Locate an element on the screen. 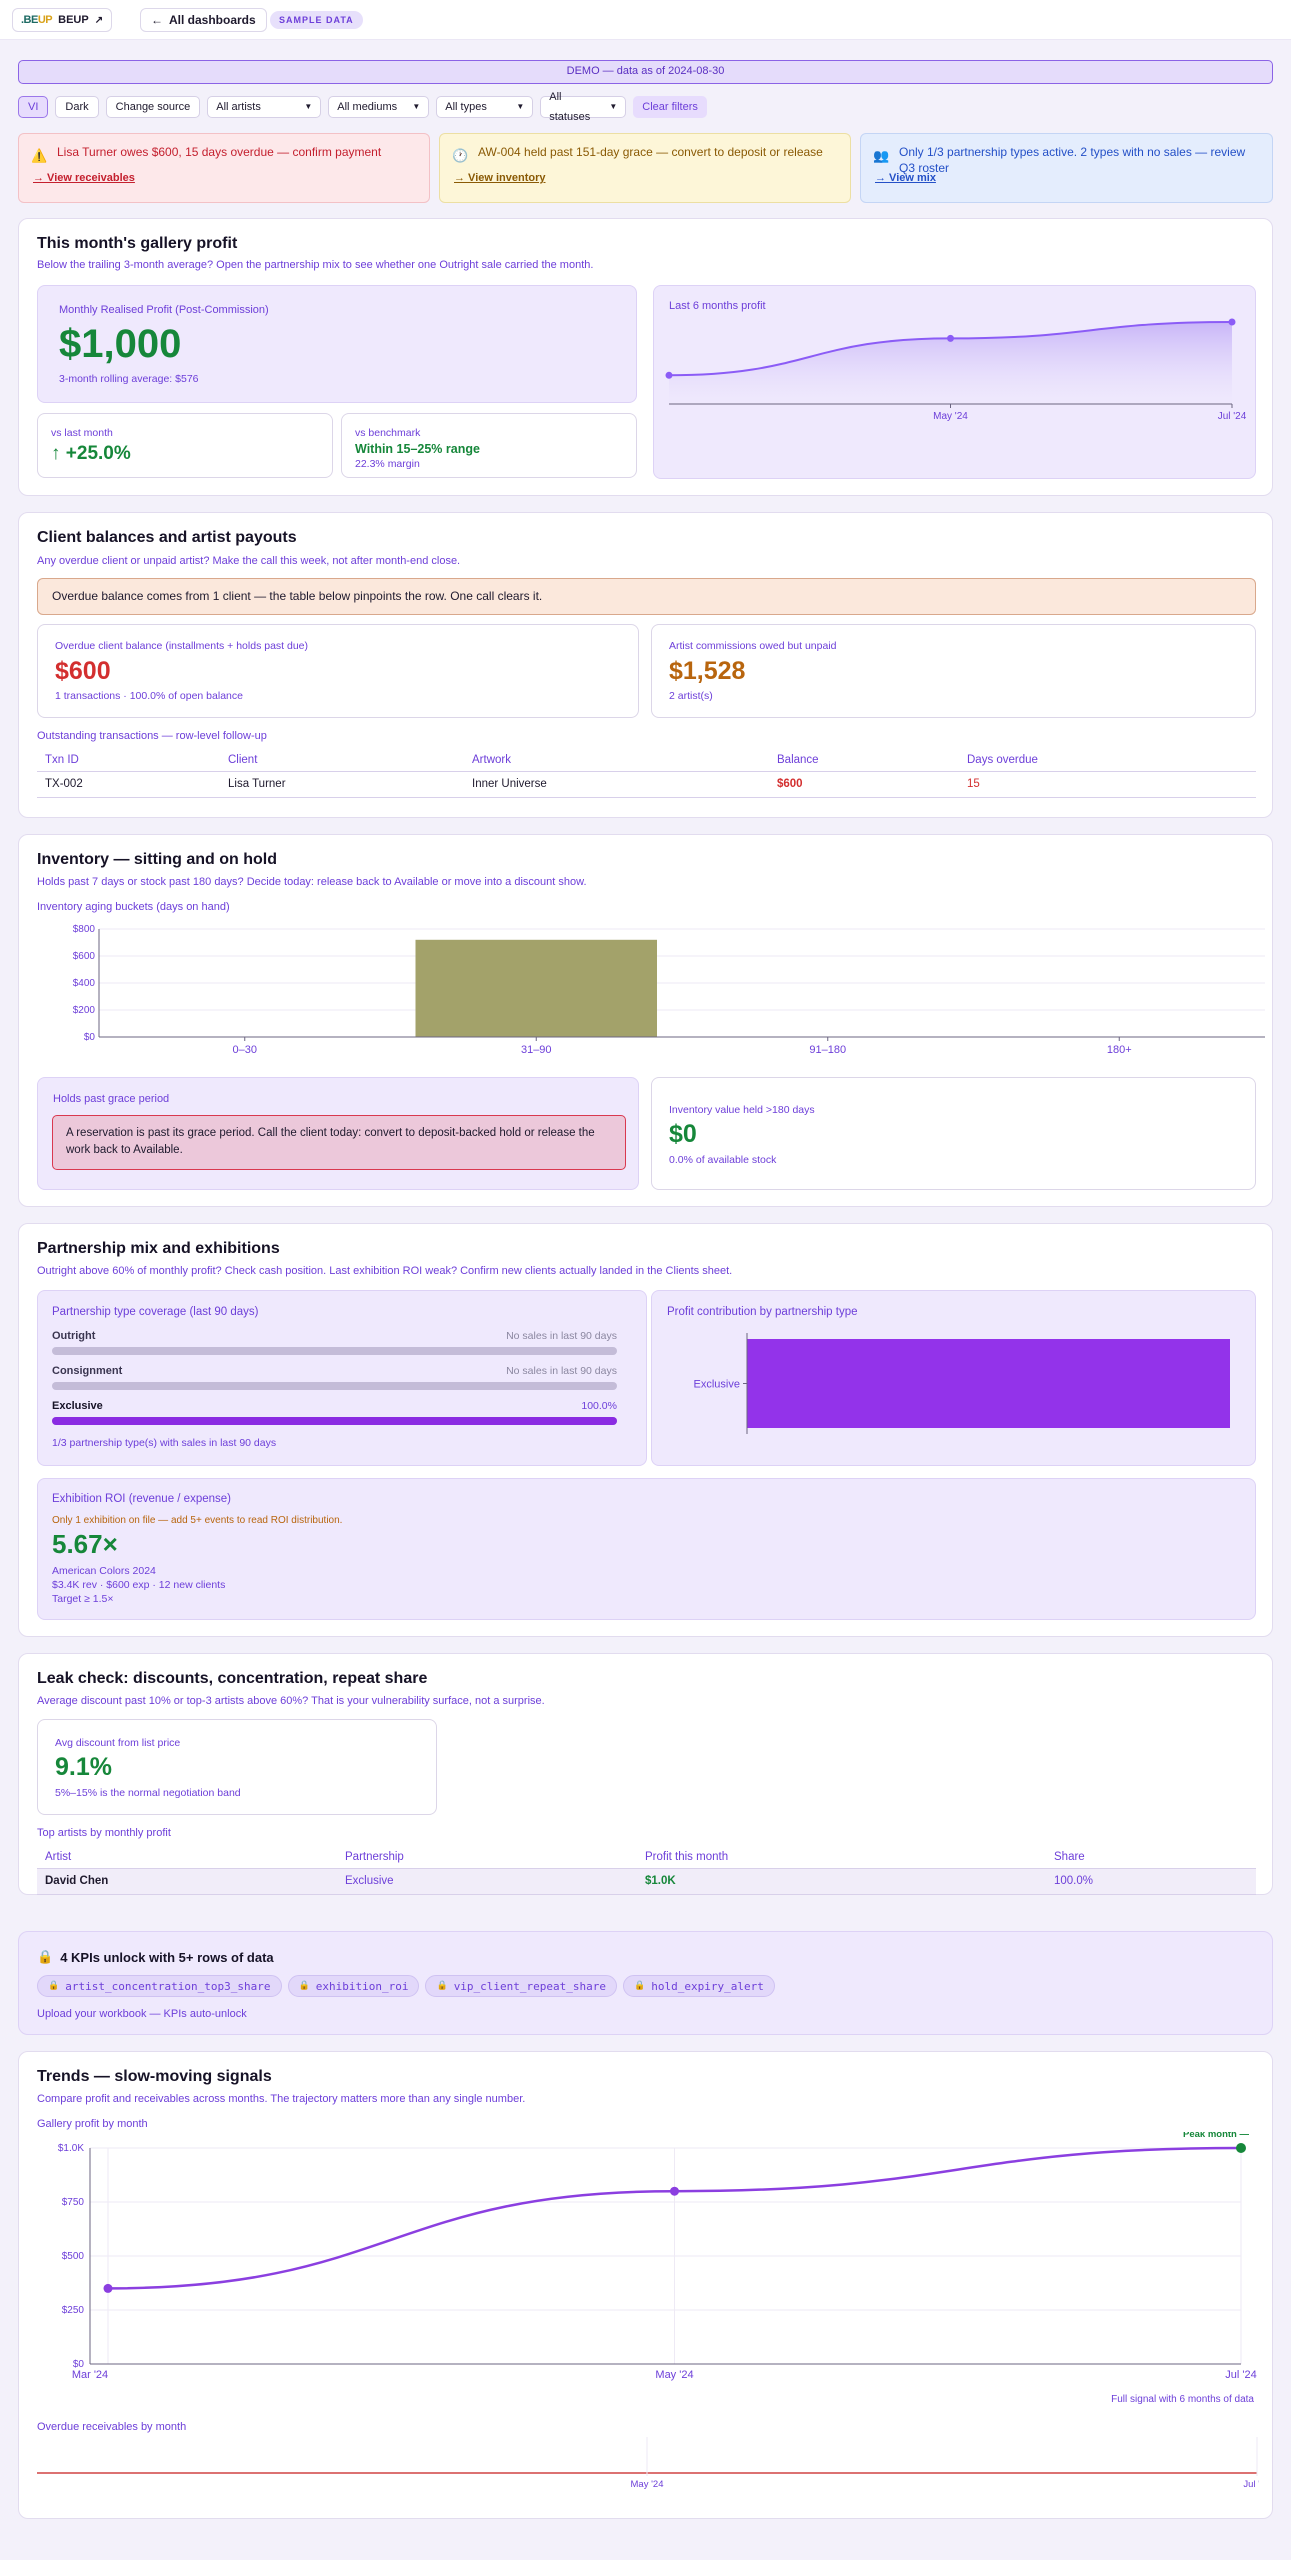 The height and width of the screenshot is (2560, 1291). view-mix-link: → View mix is located at coordinates (905, 178).